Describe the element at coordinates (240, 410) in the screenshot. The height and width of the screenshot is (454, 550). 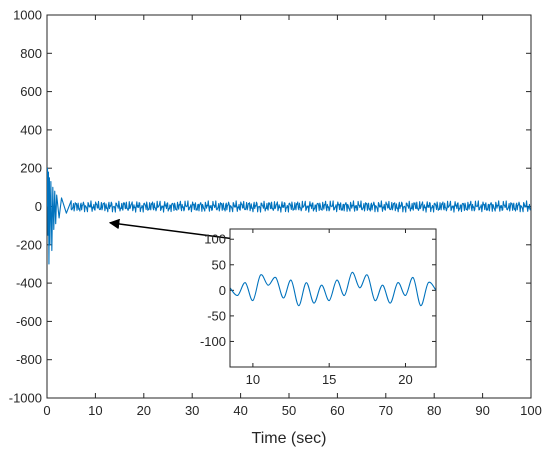
I see `x-tick-label: 40` at that location.